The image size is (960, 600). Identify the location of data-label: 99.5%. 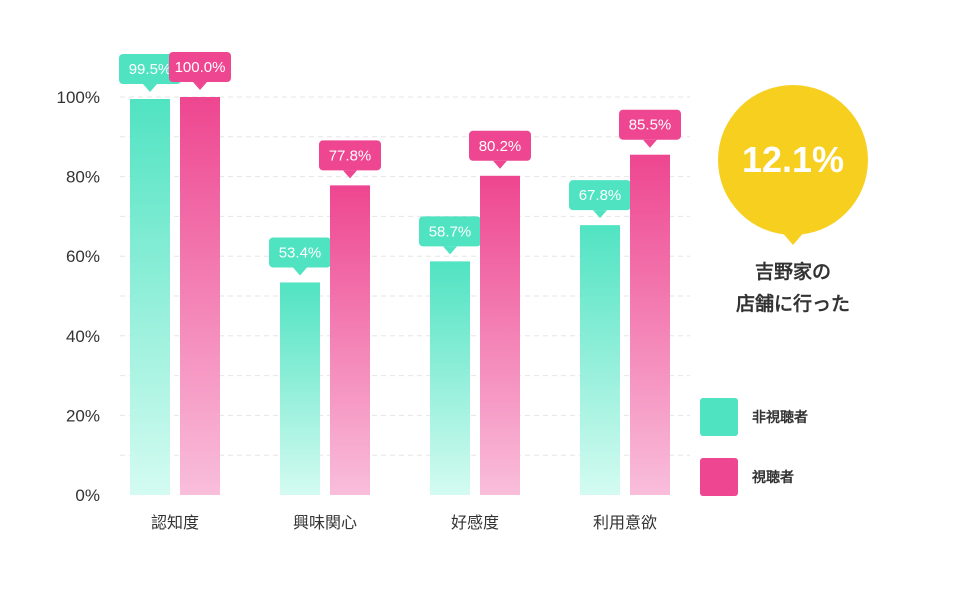
(150, 69).